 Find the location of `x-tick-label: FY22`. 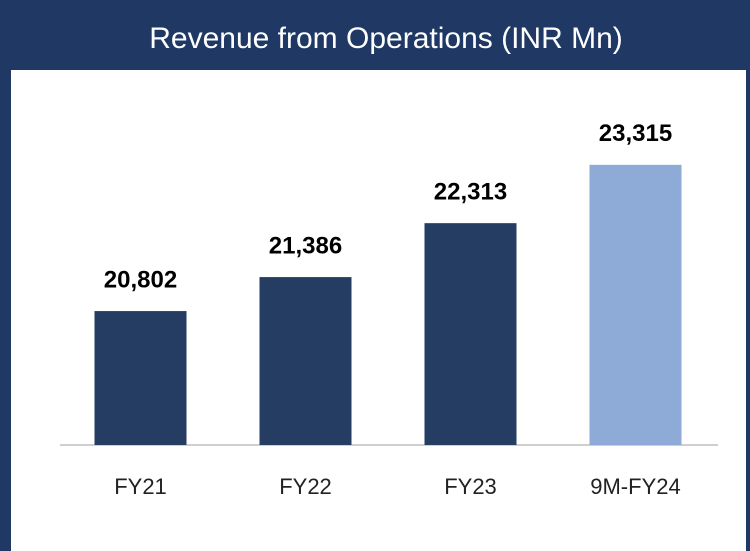

x-tick-label: FY22 is located at coordinates (305, 486).